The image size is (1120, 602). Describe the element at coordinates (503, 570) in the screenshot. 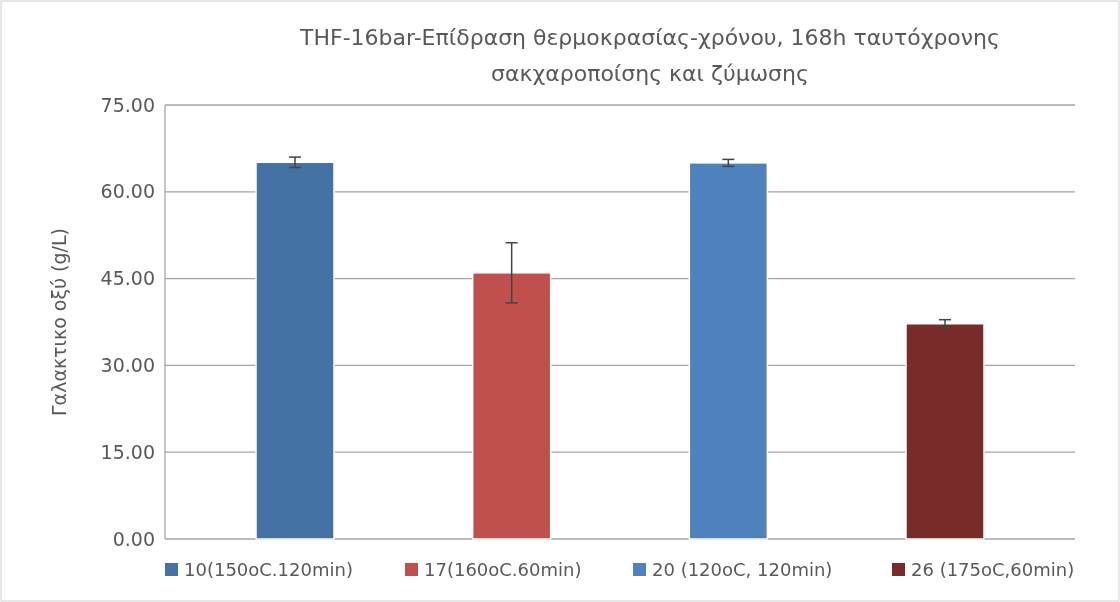

I see `legend-label: 17(160oC.60min)` at that location.